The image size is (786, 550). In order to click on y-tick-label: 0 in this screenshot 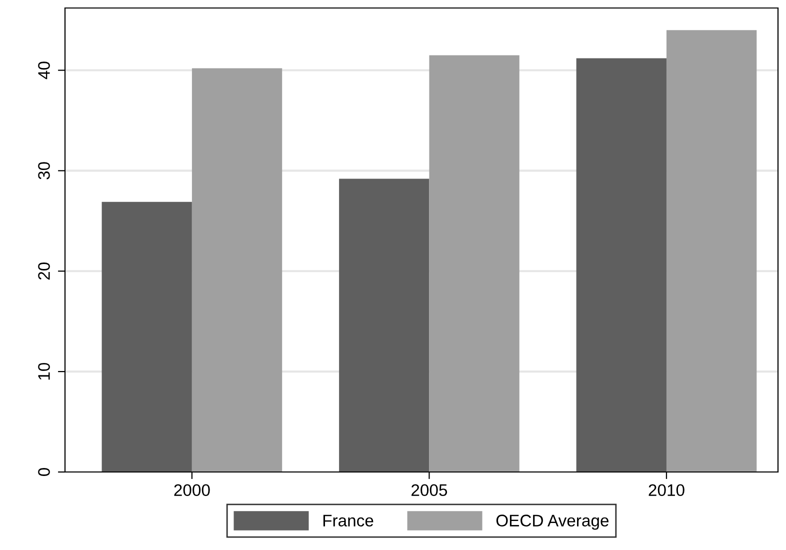, I will do `click(44, 472)`.